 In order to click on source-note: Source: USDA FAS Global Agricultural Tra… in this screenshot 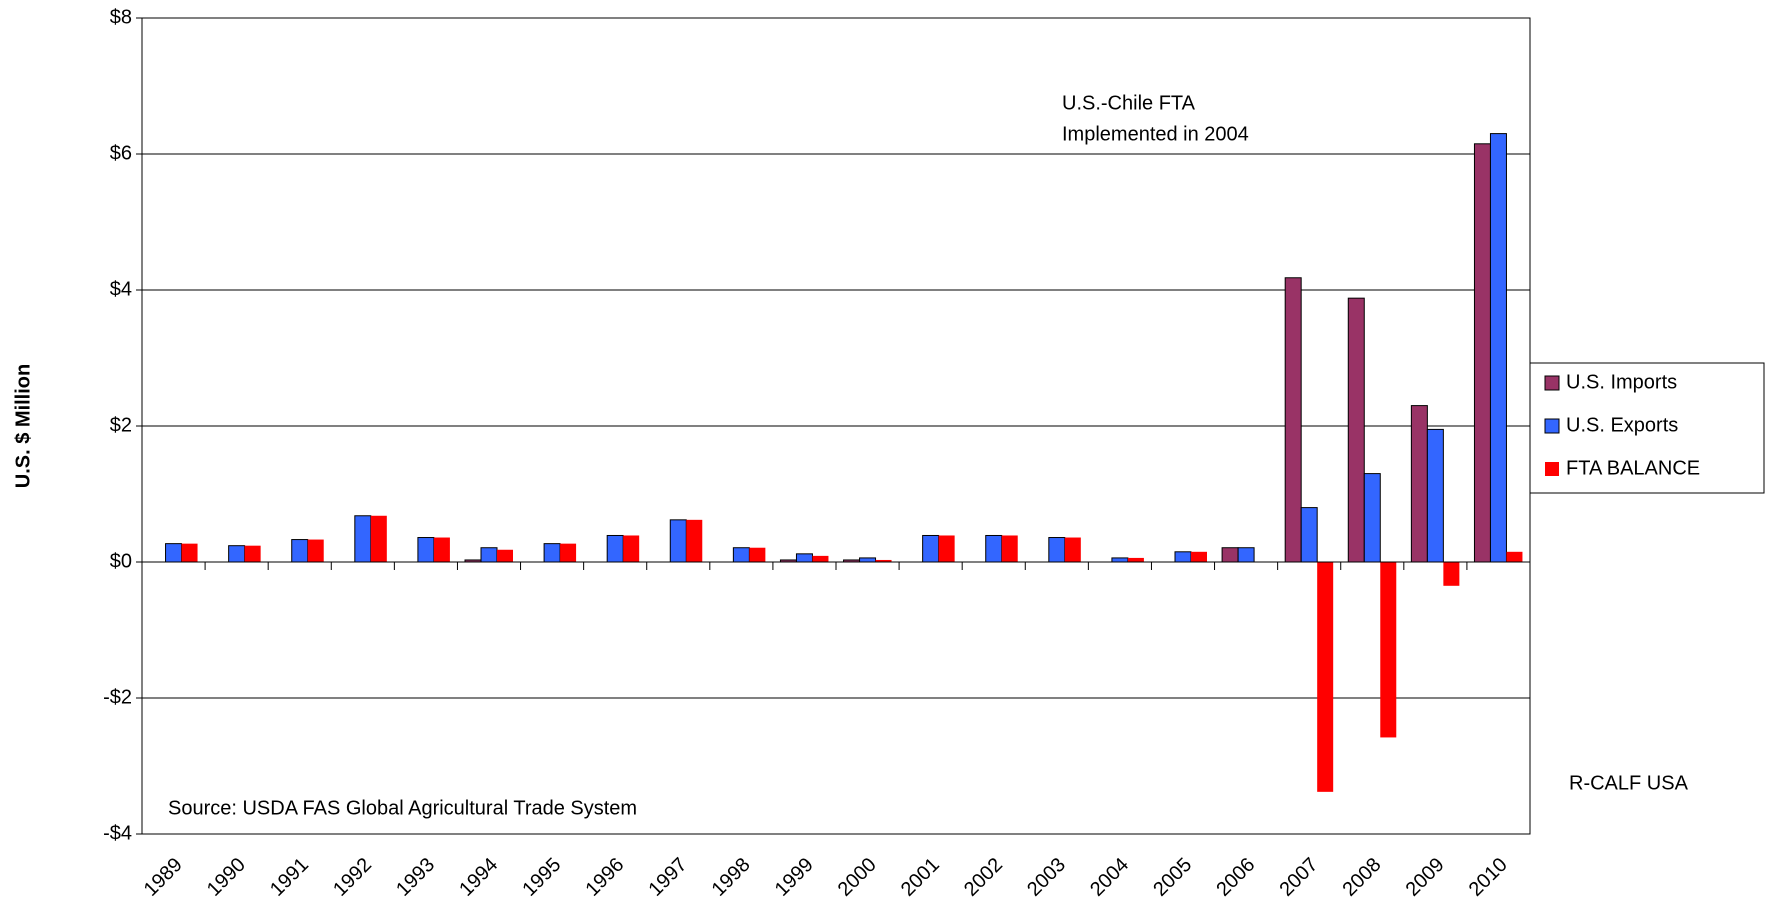, I will do `click(402, 808)`.